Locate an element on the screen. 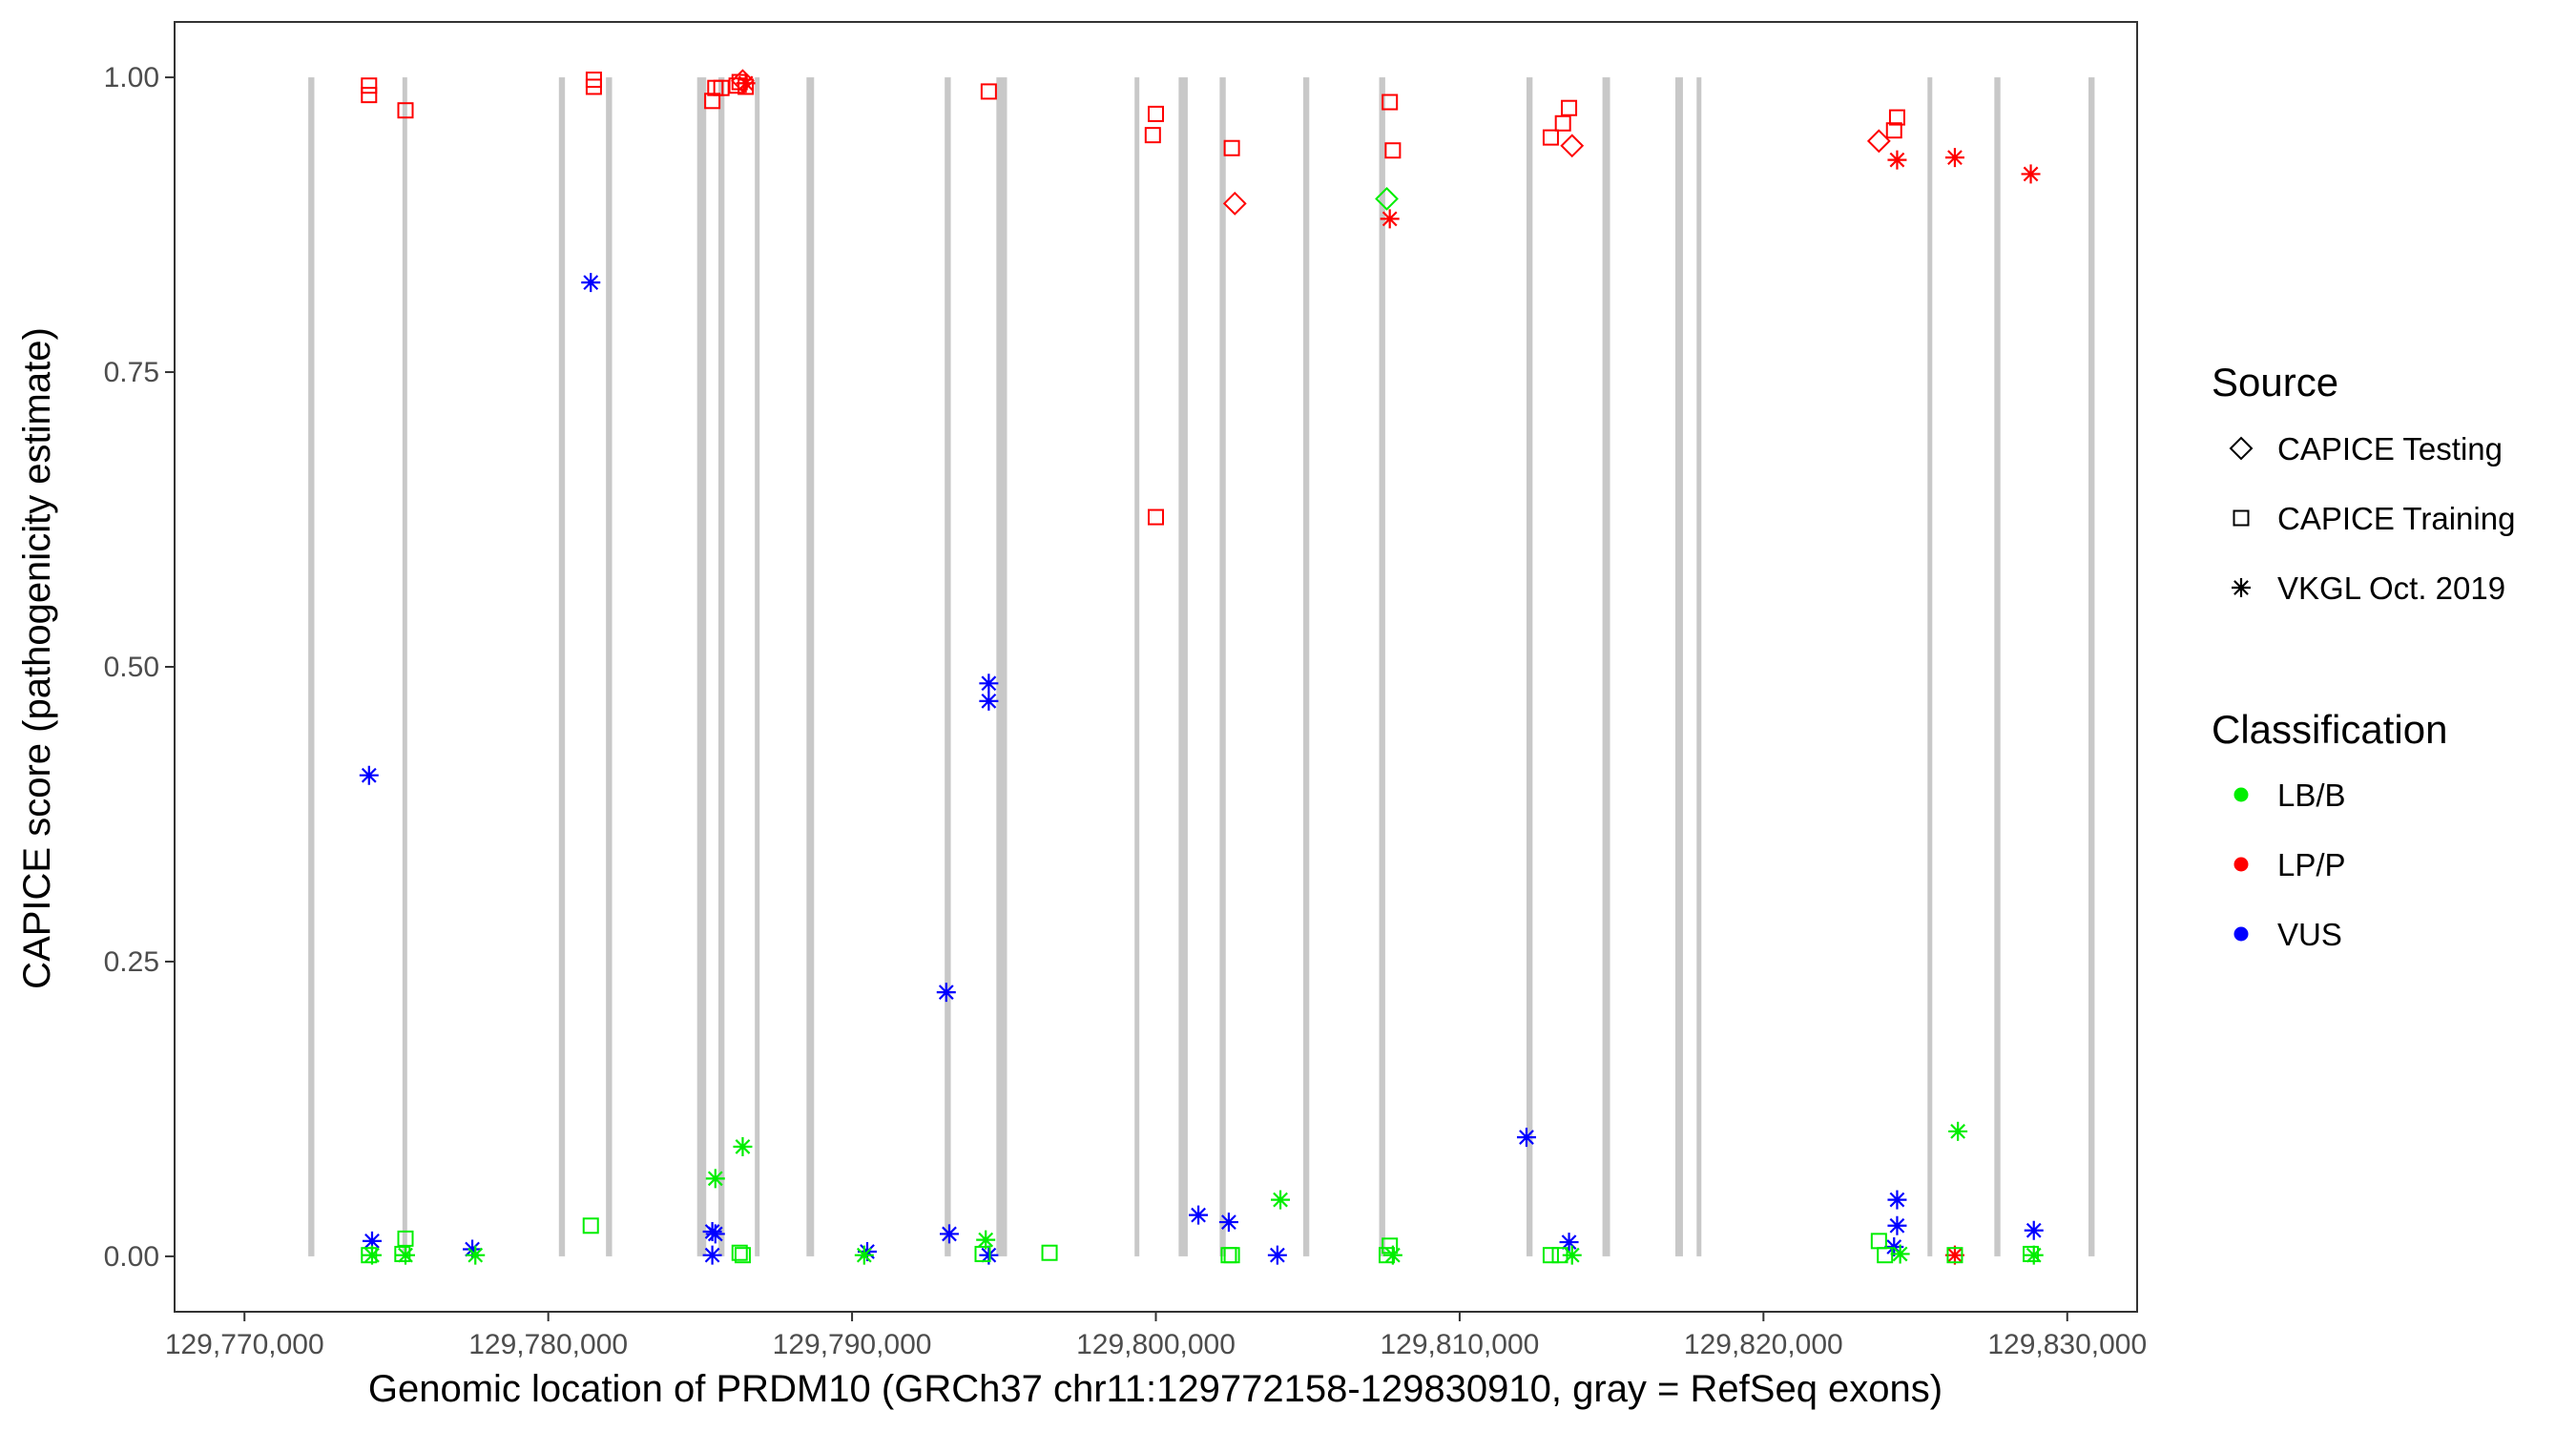 The height and width of the screenshot is (1431, 2576). x-tick-label: 129,790,000 is located at coordinates (852, 1344).